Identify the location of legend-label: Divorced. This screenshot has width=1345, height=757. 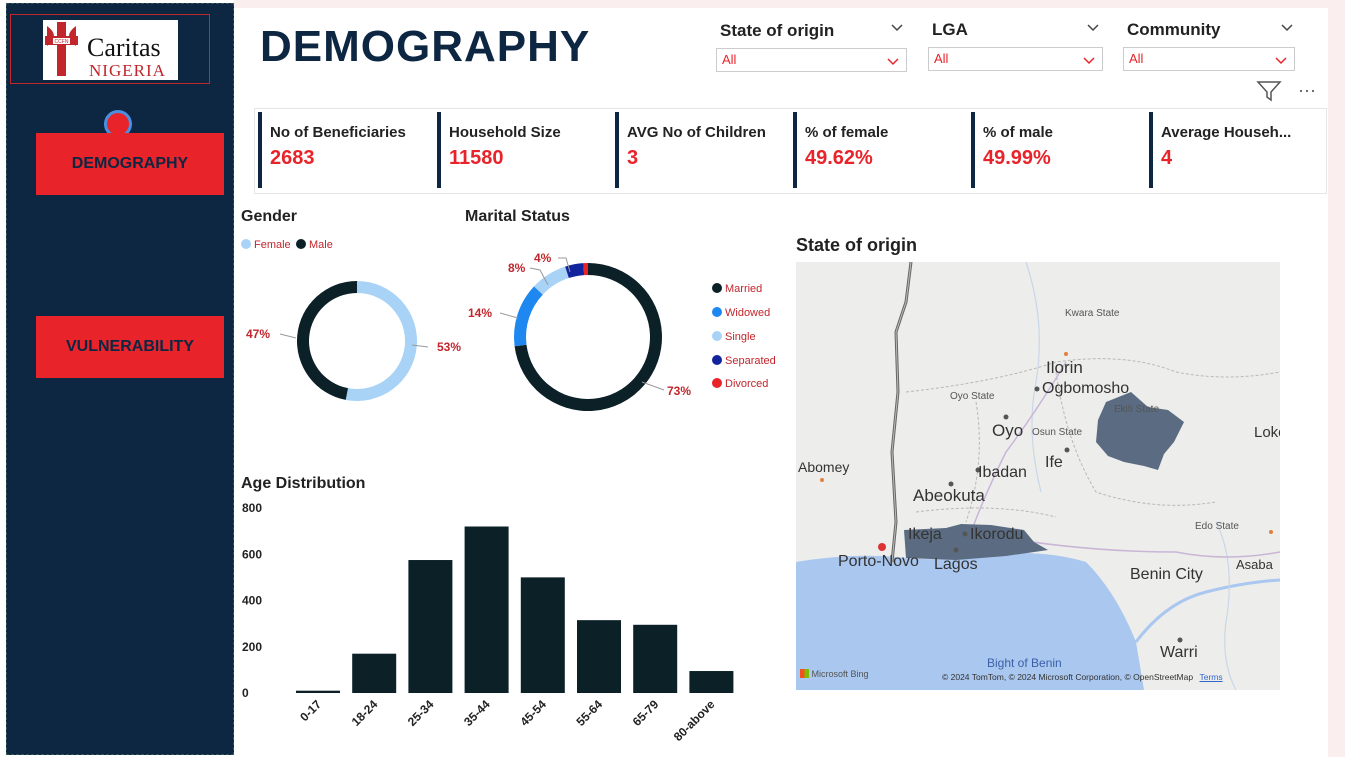
(747, 384).